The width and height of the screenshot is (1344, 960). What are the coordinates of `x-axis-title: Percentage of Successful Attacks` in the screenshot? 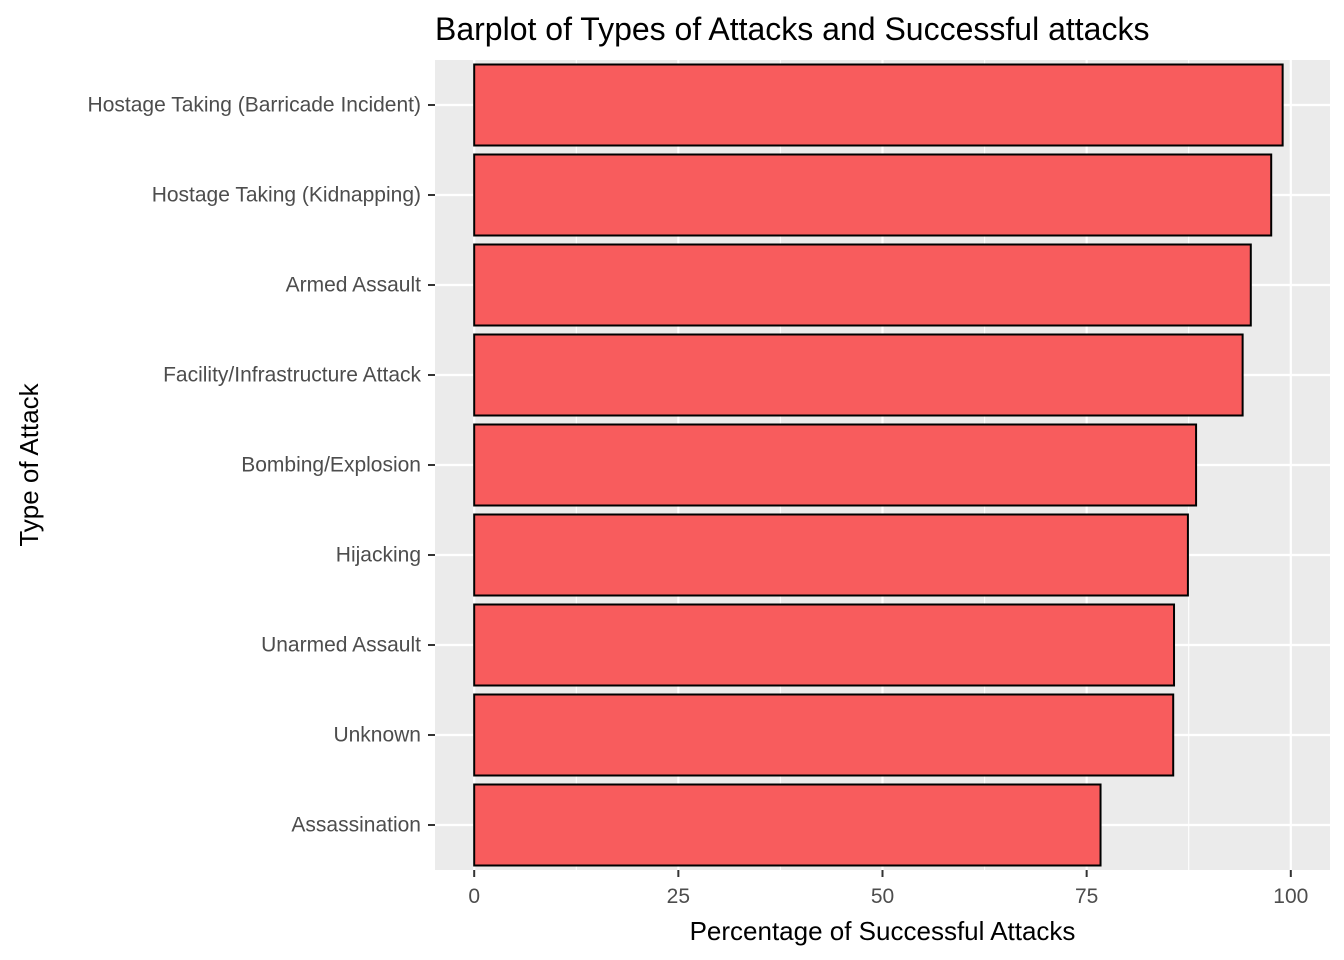 It's located at (883, 931).